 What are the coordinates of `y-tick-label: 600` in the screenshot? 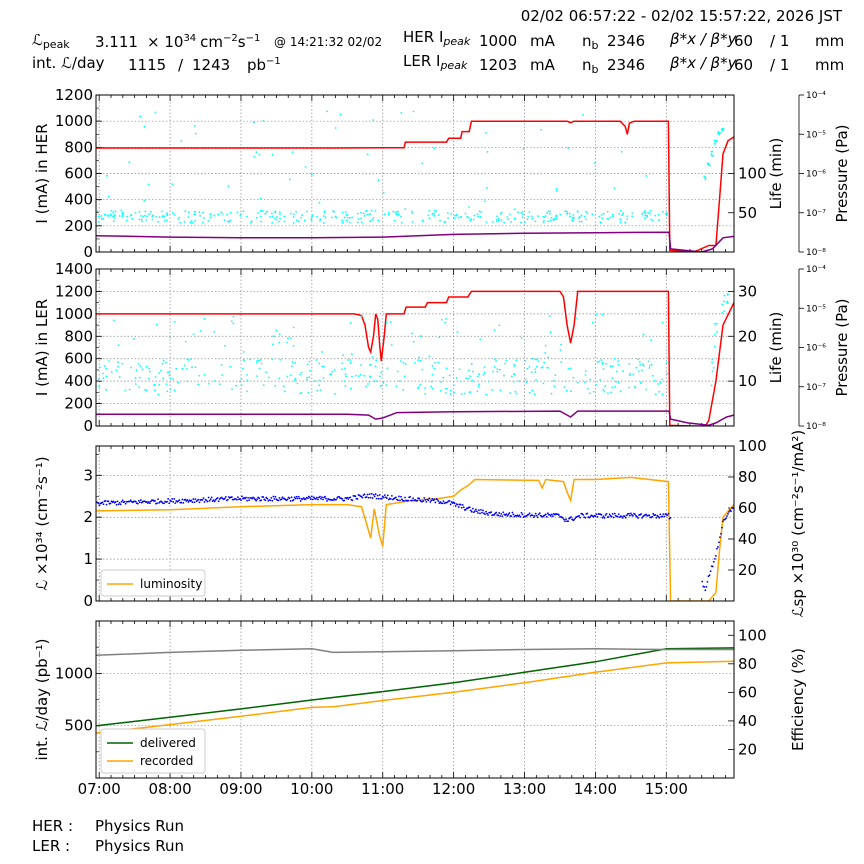 It's located at (78, 359).